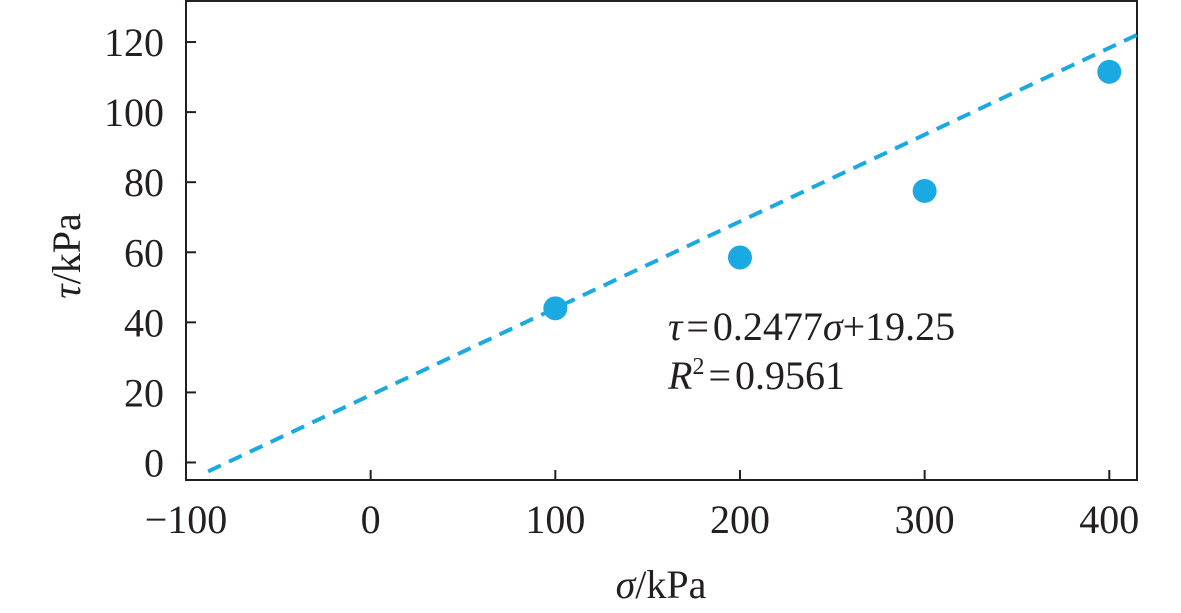  I want to click on x-tick-label: 0, so click(371, 519).